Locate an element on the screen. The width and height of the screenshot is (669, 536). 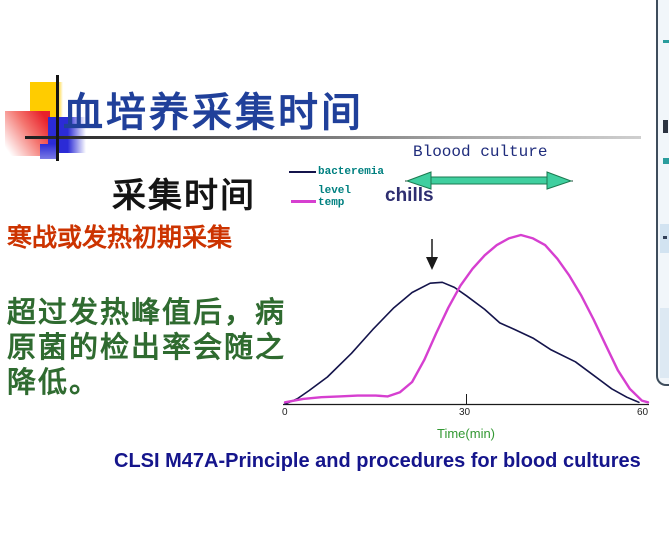
red-note-text: 寒战或发热初期采集 is located at coordinates (120, 237).